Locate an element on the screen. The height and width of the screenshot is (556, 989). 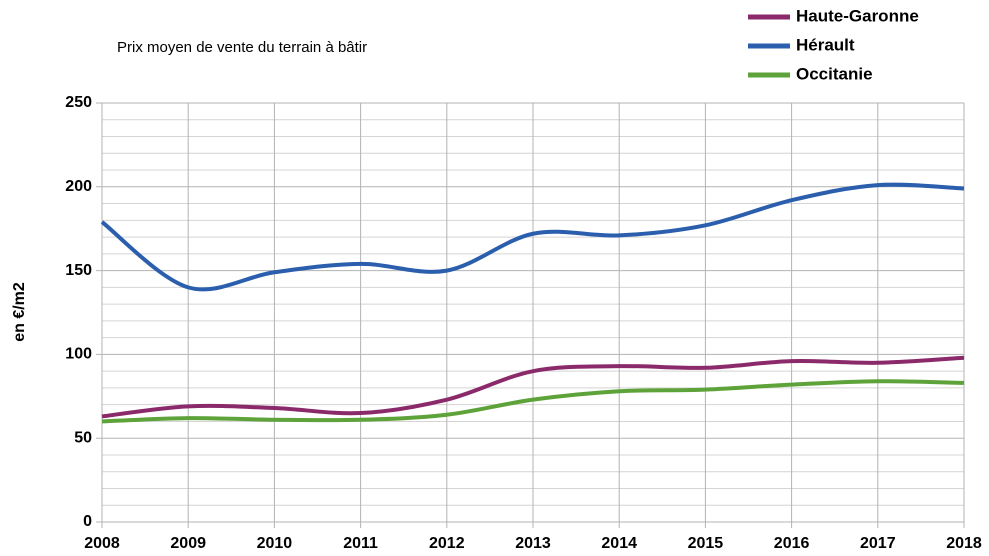
x-tick-label: 2016 is located at coordinates (792, 543).